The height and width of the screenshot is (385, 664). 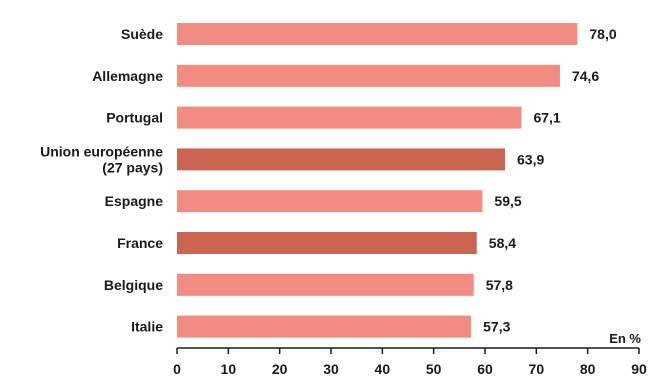 I want to click on x-tick-label: 70, so click(x=537, y=369).